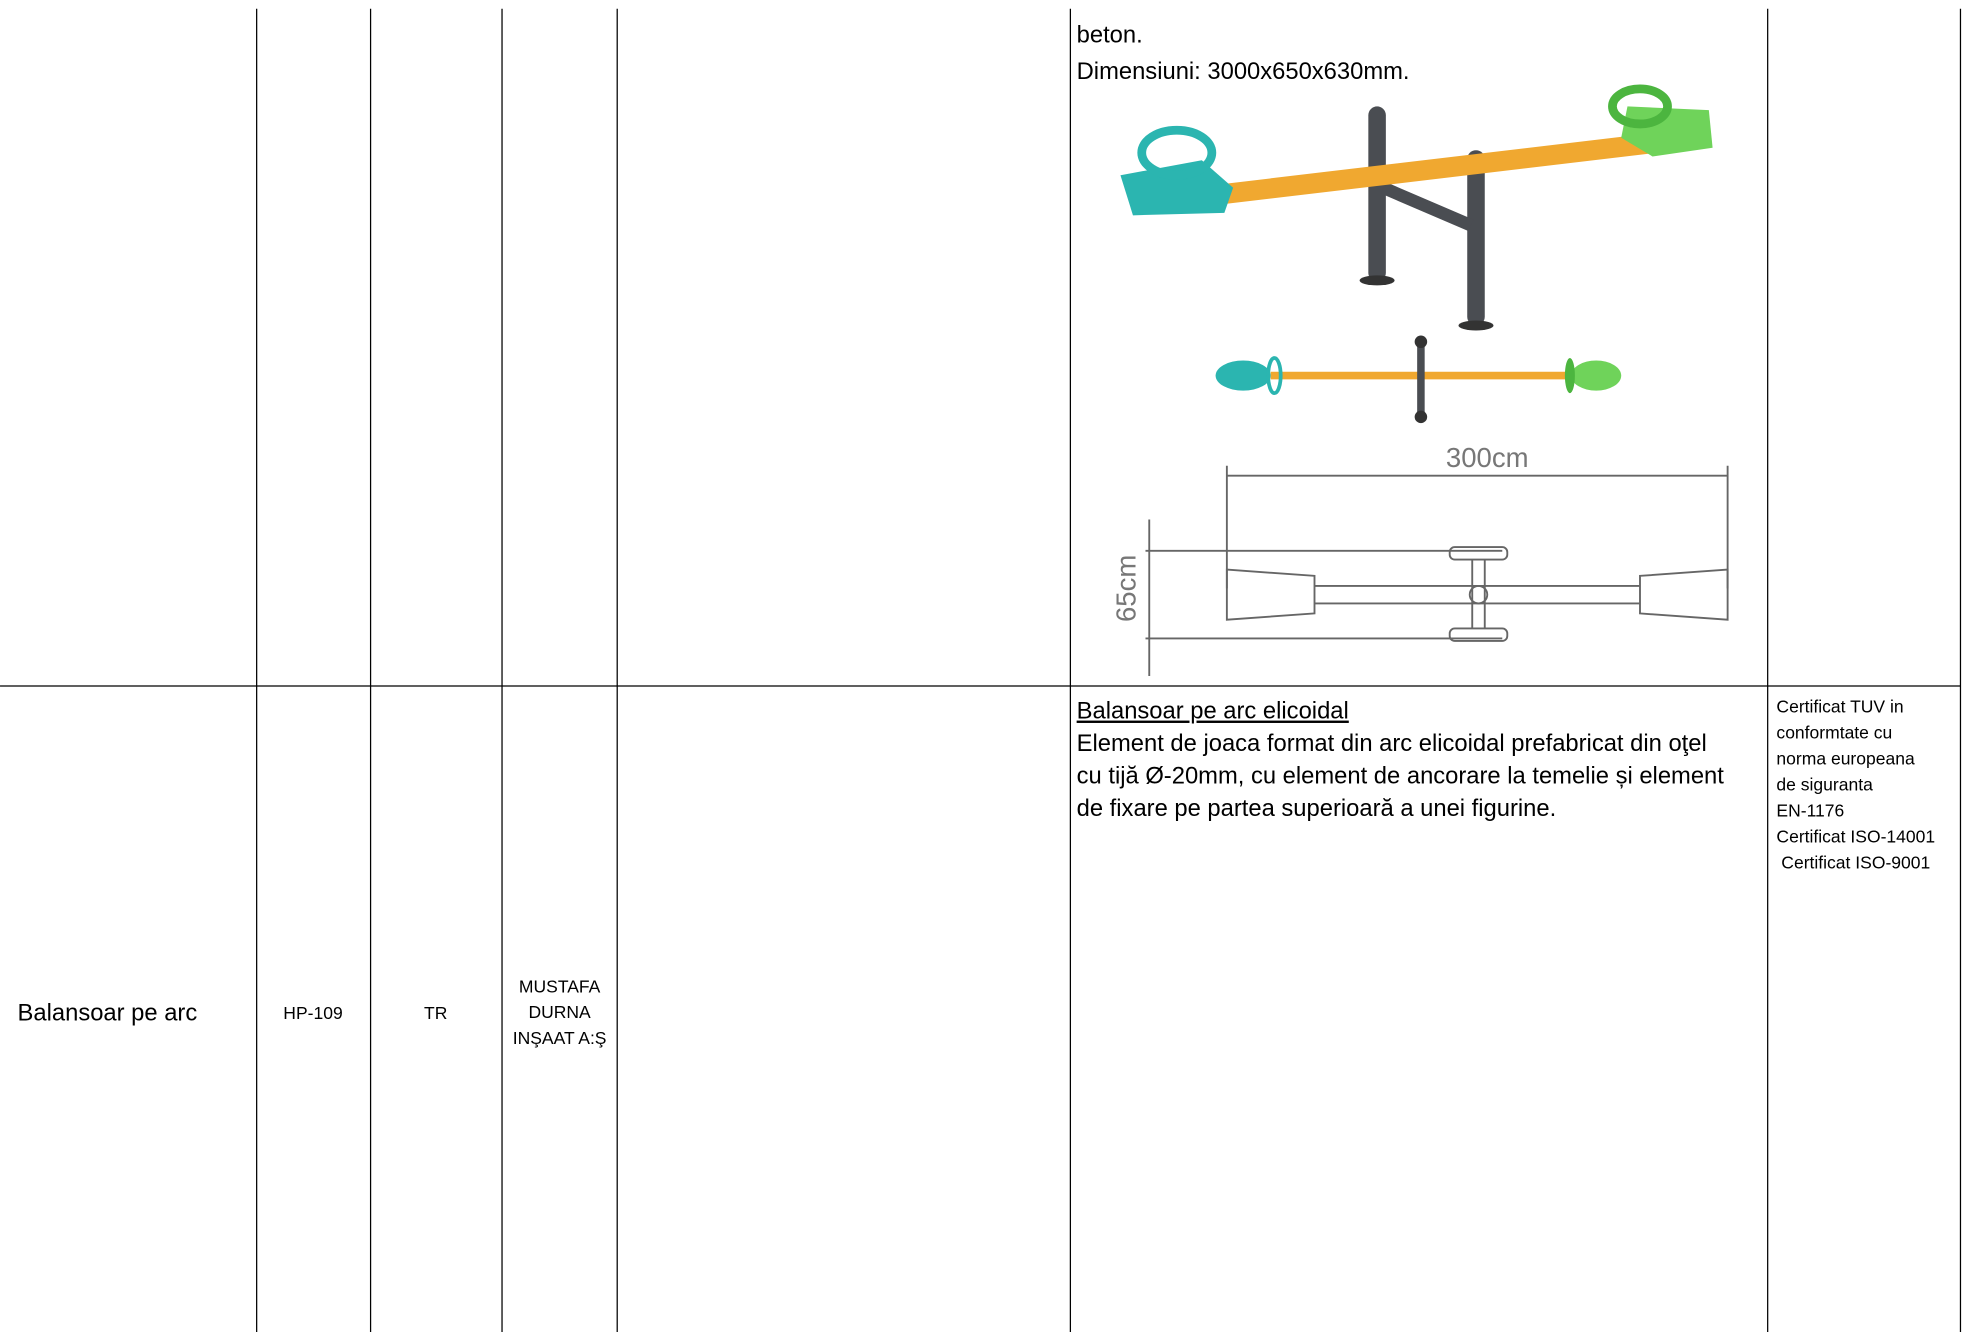 This screenshot has width=1963, height=1332. Describe the element at coordinates (559, 1012) in the screenshot. I see `producer-line: DURNA` at that location.